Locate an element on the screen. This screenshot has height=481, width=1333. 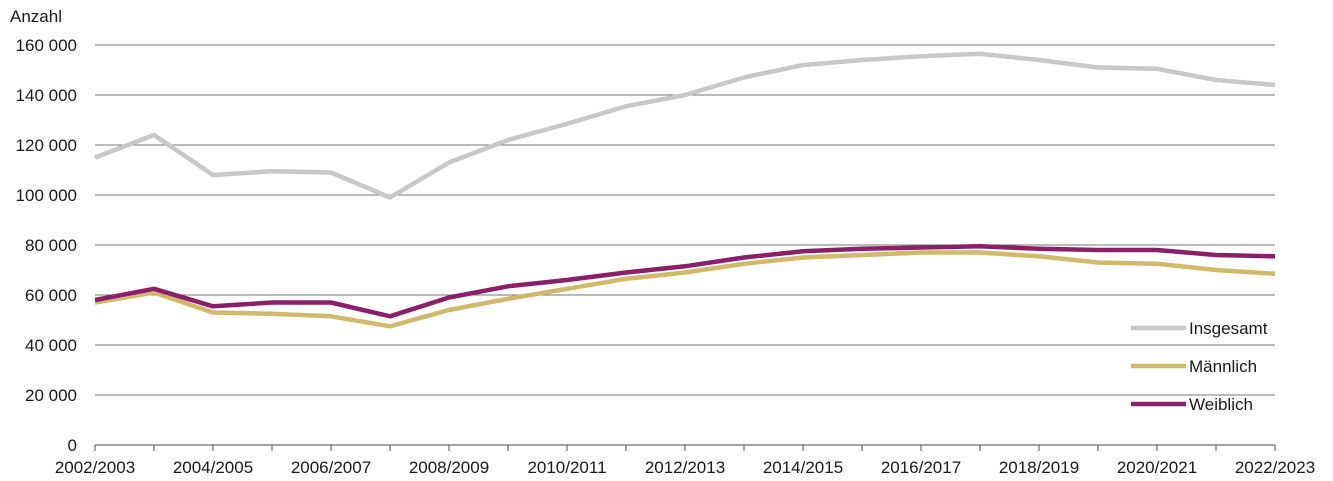
y-tick-label: 120 000 is located at coordinates (46, 145).